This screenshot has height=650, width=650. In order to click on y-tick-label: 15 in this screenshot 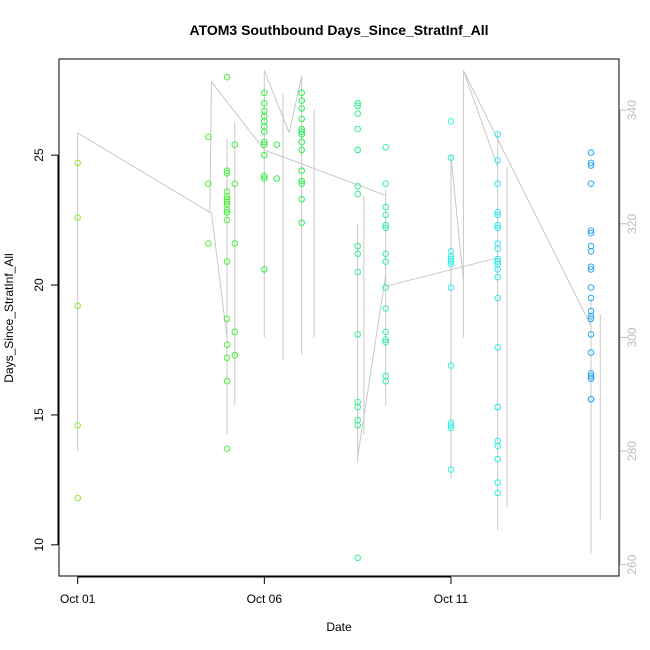, I will do `click(39, 415)`.